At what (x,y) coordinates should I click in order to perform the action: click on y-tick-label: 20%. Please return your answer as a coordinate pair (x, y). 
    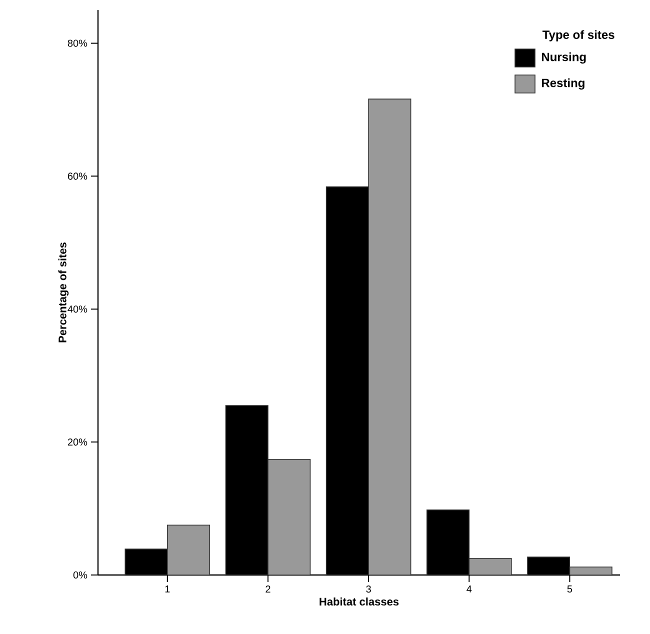
    Looking at the image, I should click on (78, 442).